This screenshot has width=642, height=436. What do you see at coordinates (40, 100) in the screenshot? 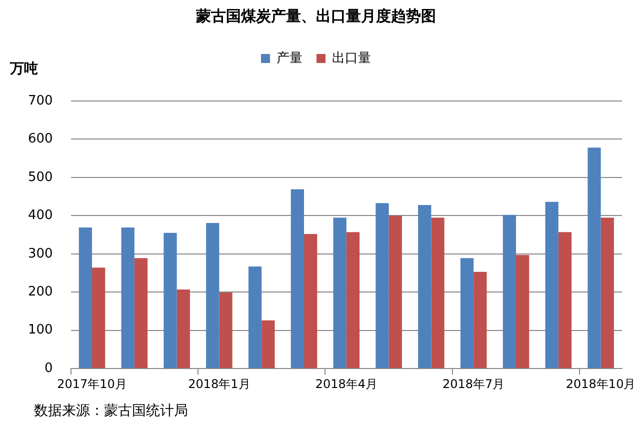
I see `y-tick-label: 700` at bounding box center [40, 100].